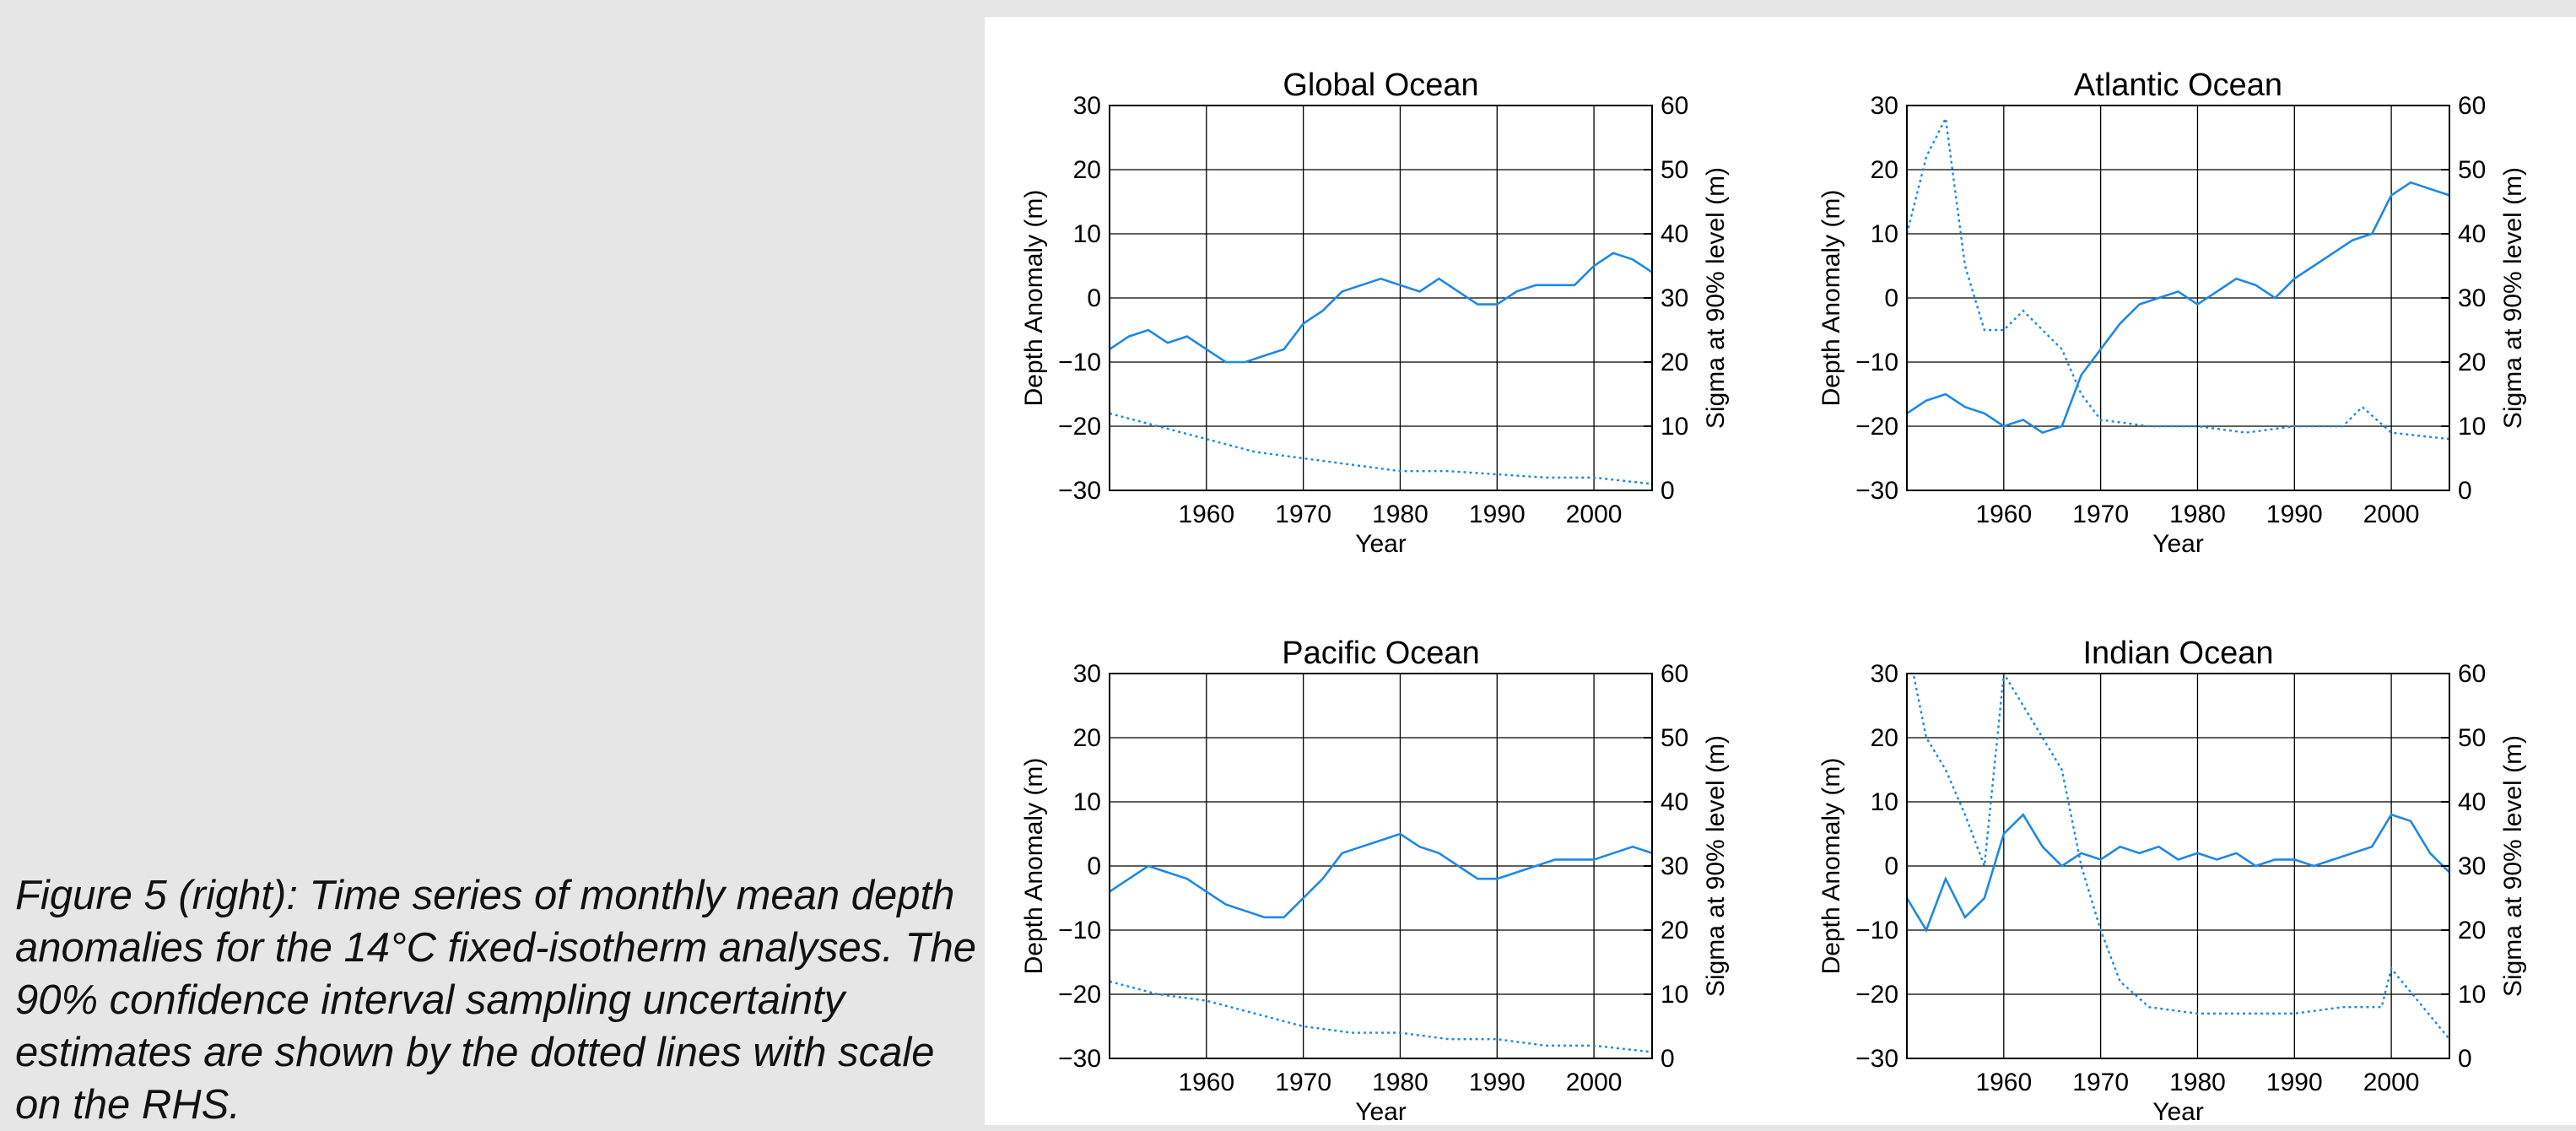 The height and width of the screenshot is (1131, 2576). Describe the element at coordinates (1380, 653) in the screenshot. I see `chart-title: Pacific Ocean` at that location.